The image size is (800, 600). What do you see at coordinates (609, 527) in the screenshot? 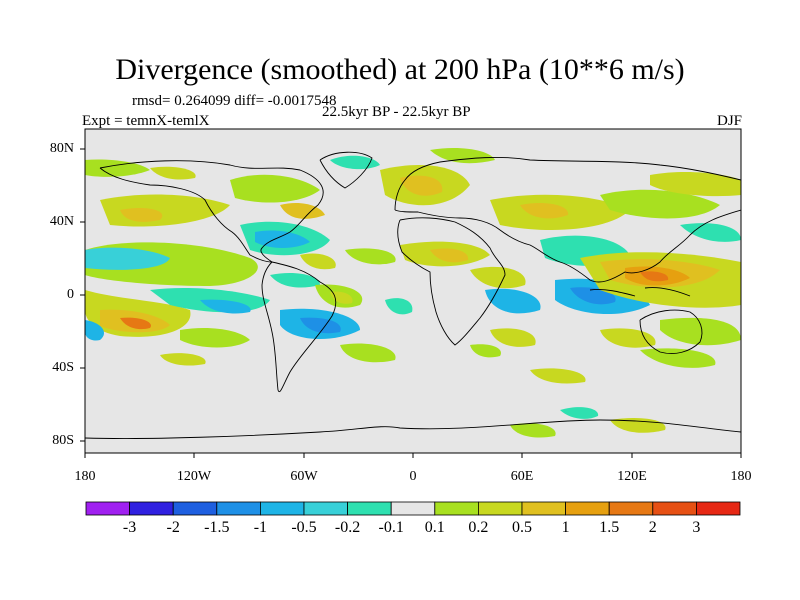
I see `colorbar-label: 1.5` at bounding box center [609, 527].